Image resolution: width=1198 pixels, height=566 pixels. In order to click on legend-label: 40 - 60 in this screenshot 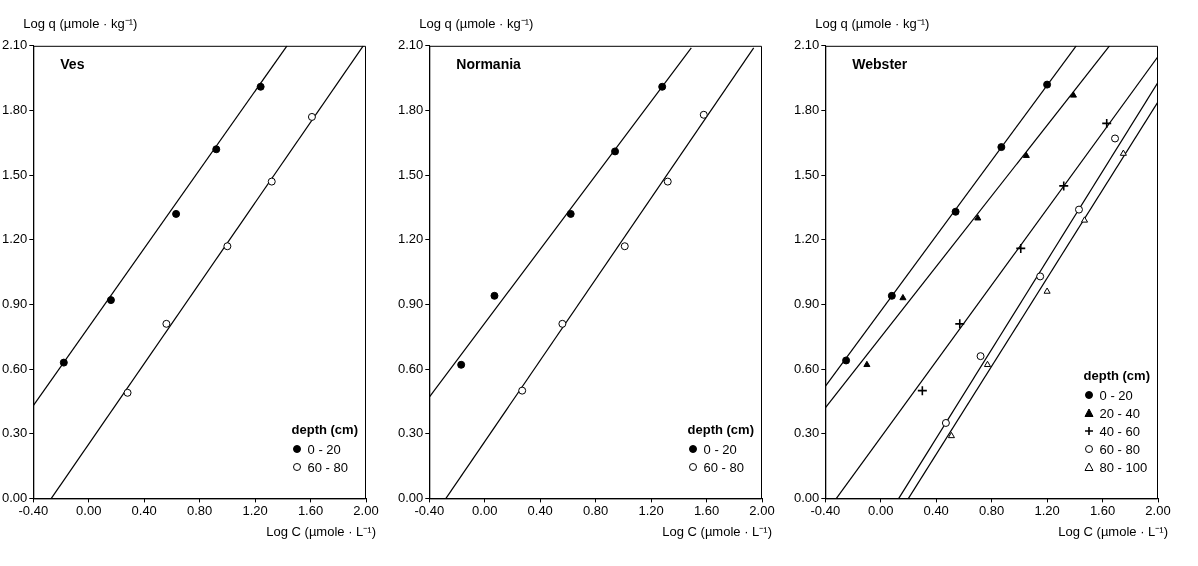, I will do `click(1120, 431)`.